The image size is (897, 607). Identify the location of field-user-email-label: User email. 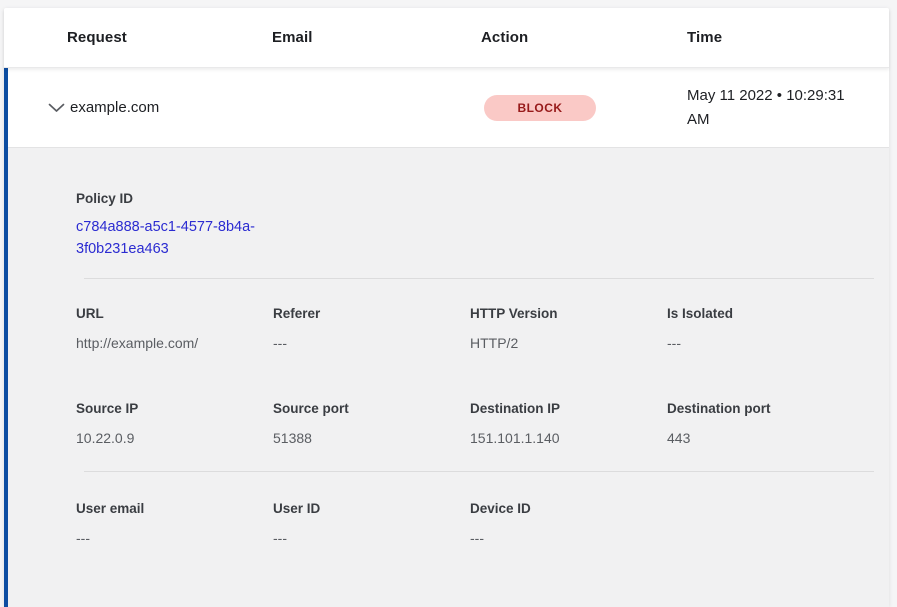
(110, 508).